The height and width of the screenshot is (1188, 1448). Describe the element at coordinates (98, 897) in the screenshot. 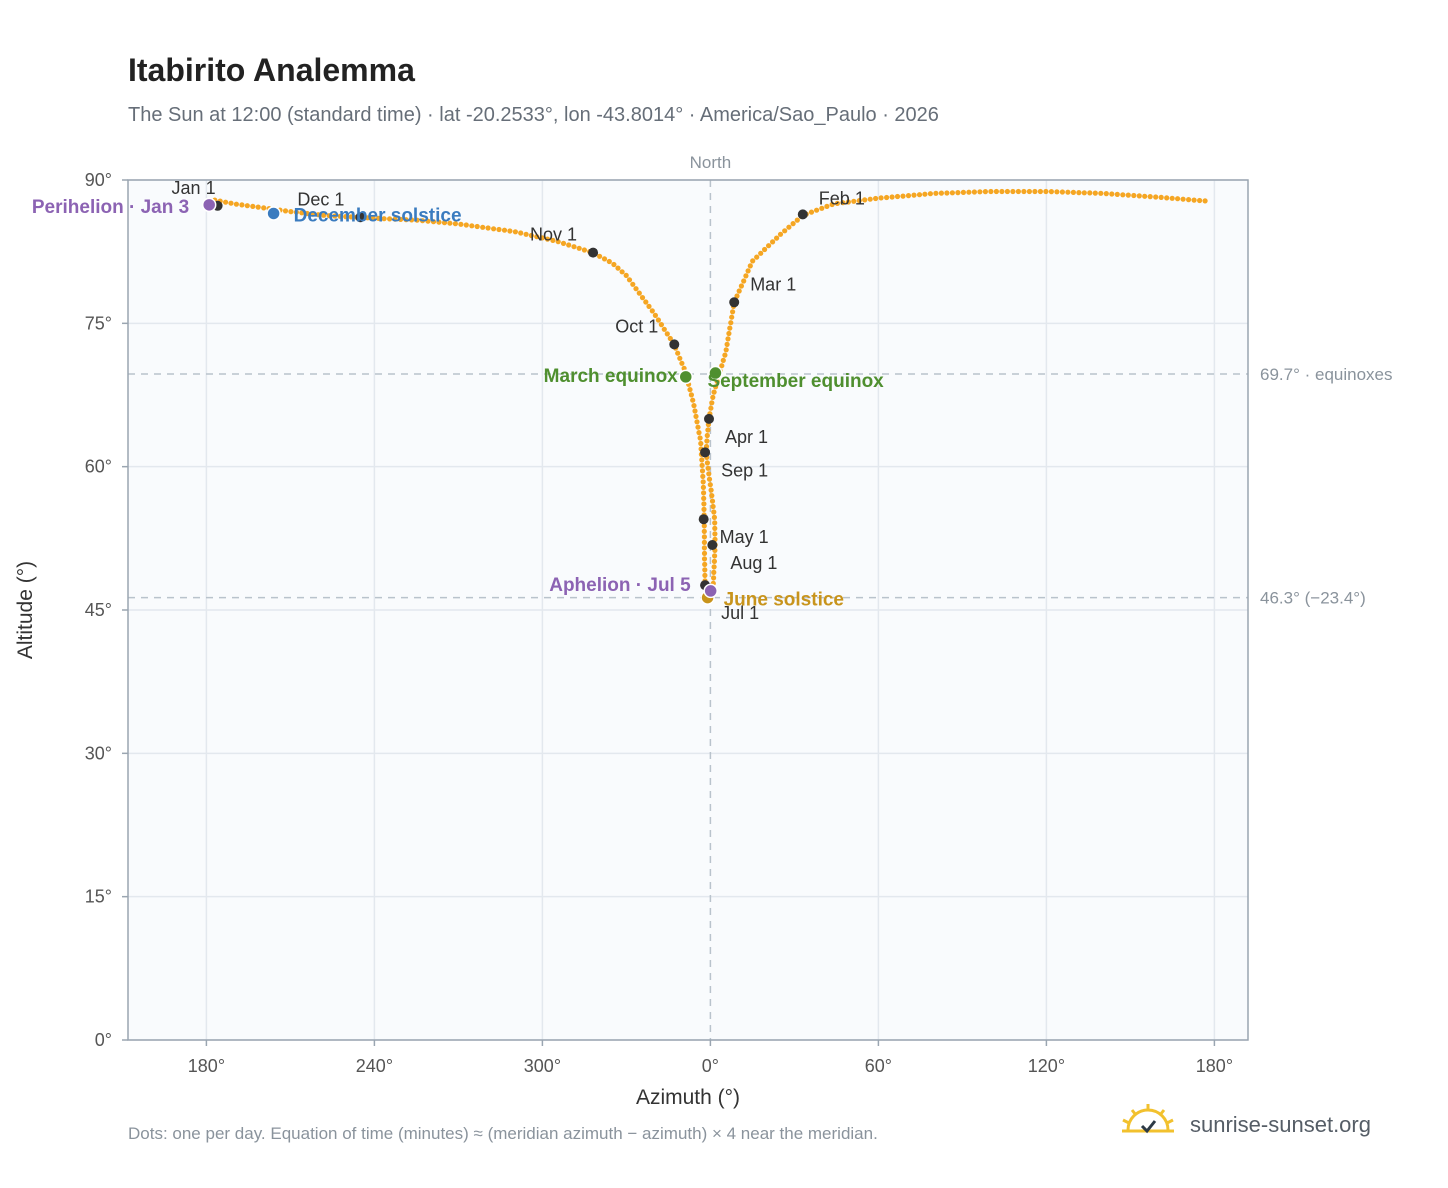

I see `y-tick-label: 15°` at that location.